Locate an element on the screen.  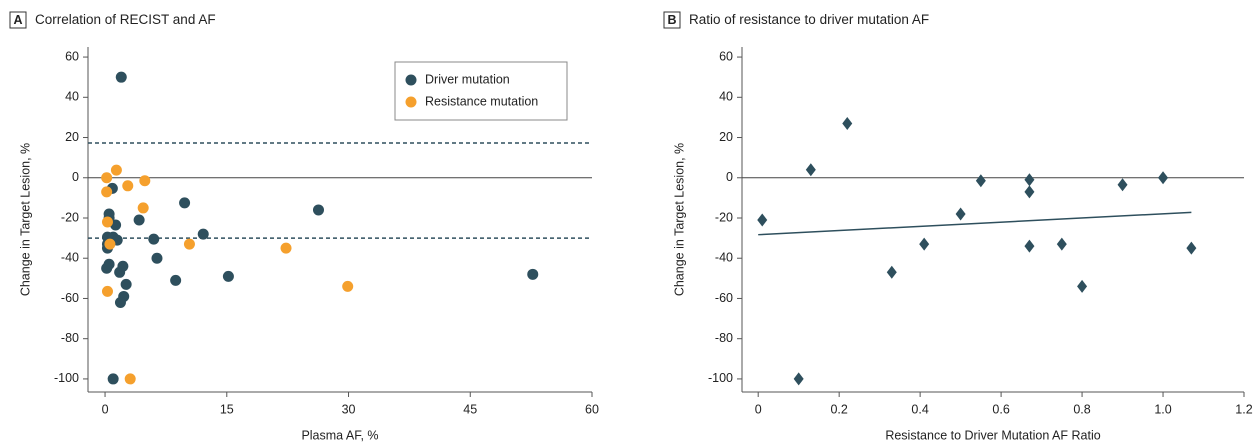
trend-line is located at coordinates (975, 223).